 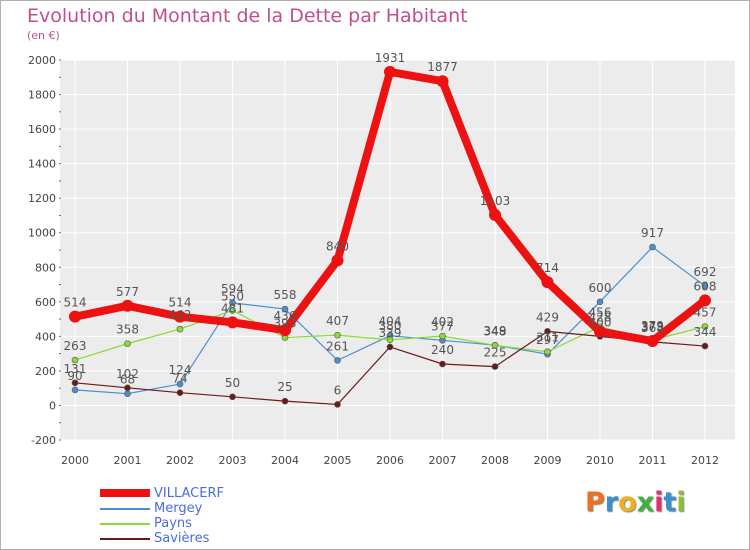 What do you see at coordinates (75, 369) in the screenshot?
I see `data-label-savires: 131` at bounding box center [75, 369].